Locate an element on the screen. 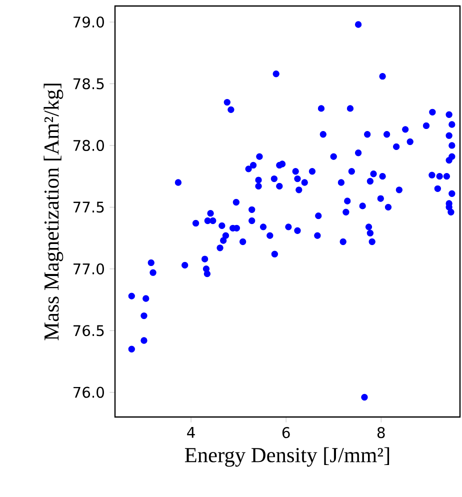  x-tick-label: 8 is located at coordinates (381, 432).